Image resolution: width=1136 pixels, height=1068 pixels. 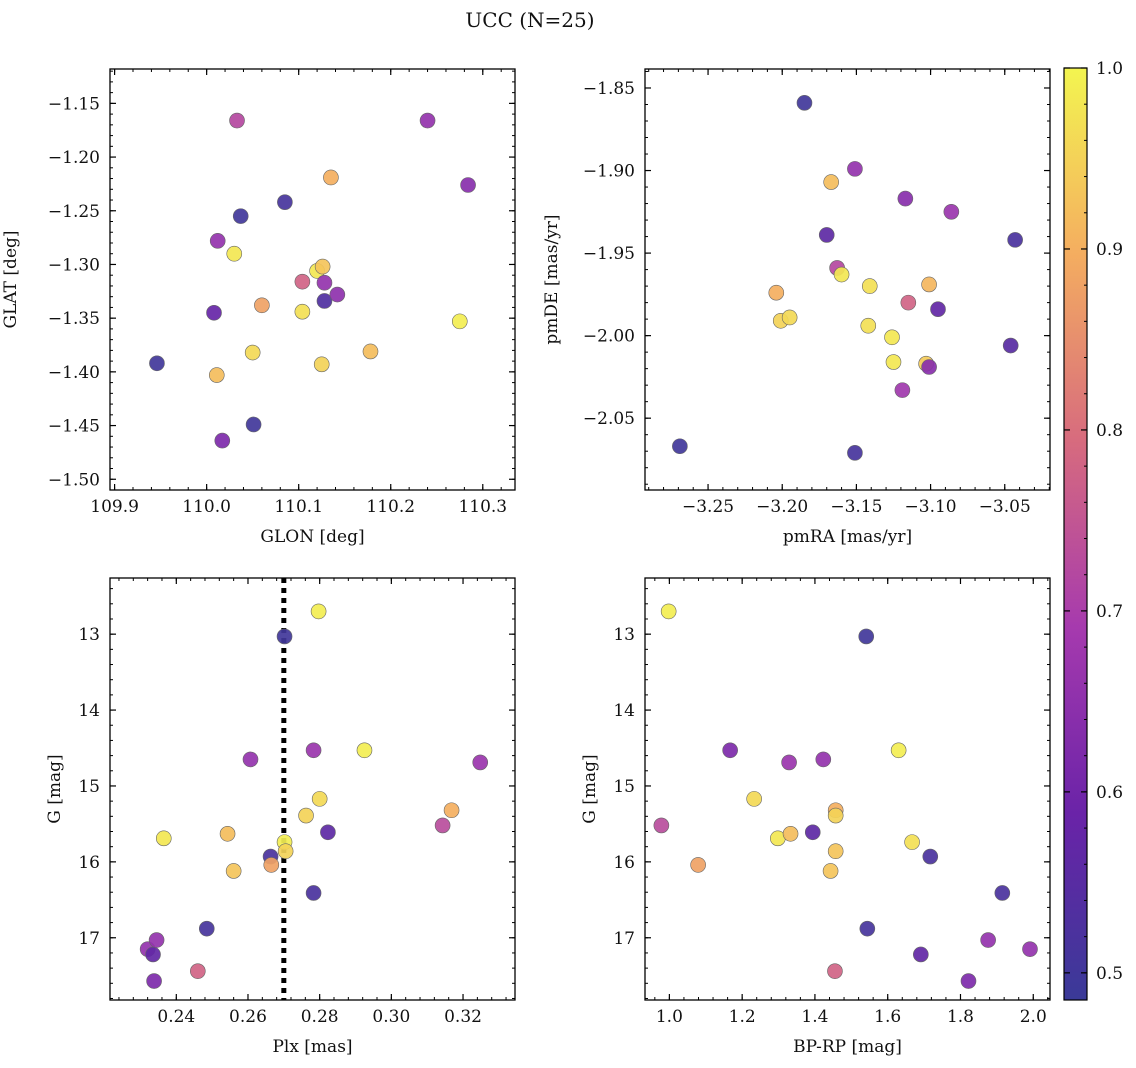 What do you see at coordinates (742, 1017) in the screenshot?
I see `x-tick-label: 1.2` at bounding box center [742, 1017].